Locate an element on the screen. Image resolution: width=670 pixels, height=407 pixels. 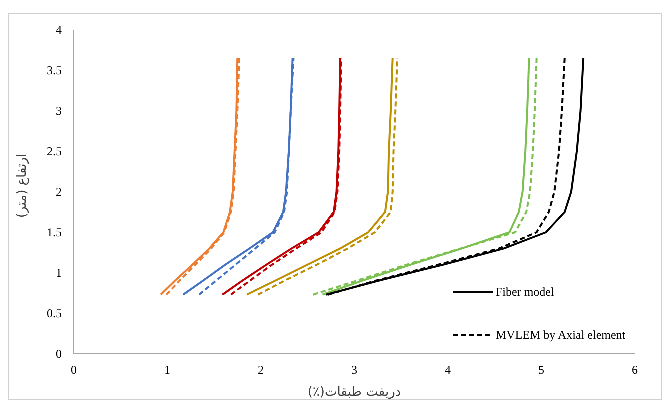
y-tick-label: 3.5 is located at coordinates (54, 71).